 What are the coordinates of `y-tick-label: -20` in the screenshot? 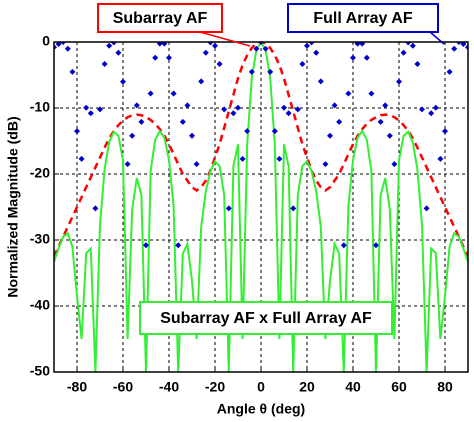 It's located at (40, 173).